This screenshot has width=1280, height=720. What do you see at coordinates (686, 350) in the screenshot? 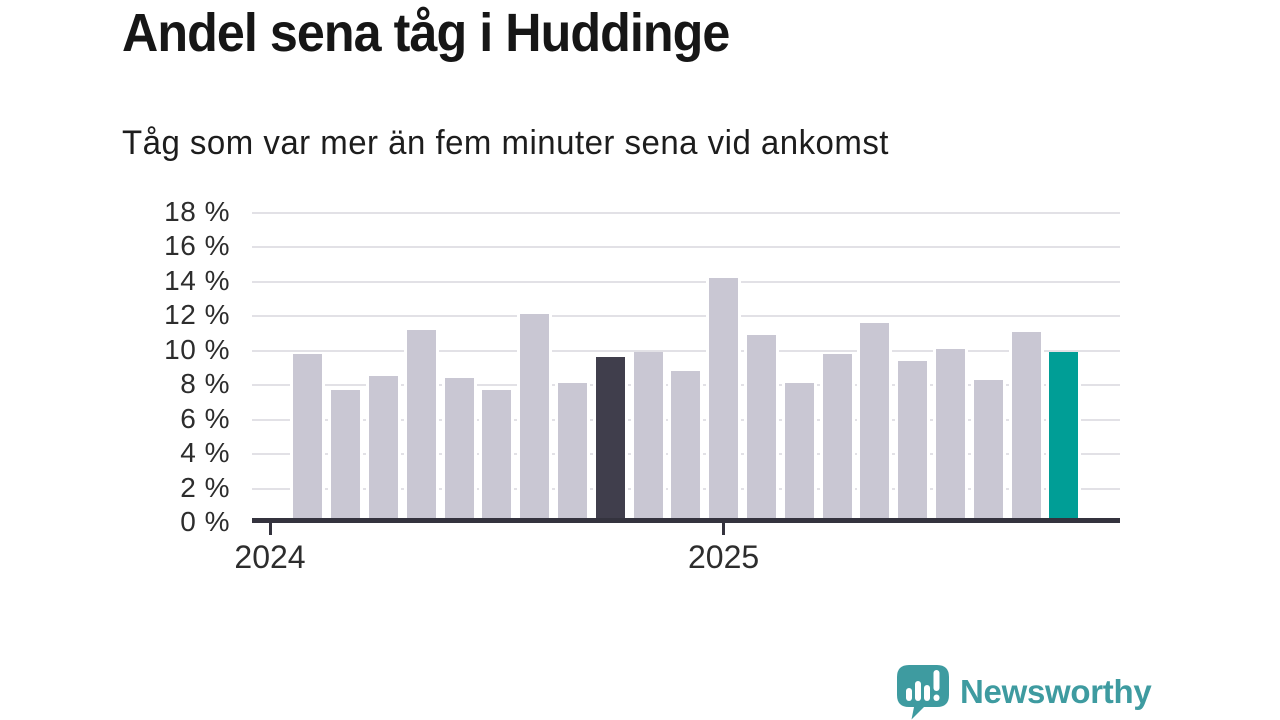
I see `gridline-10-percent` at bounding box center [686, 350].